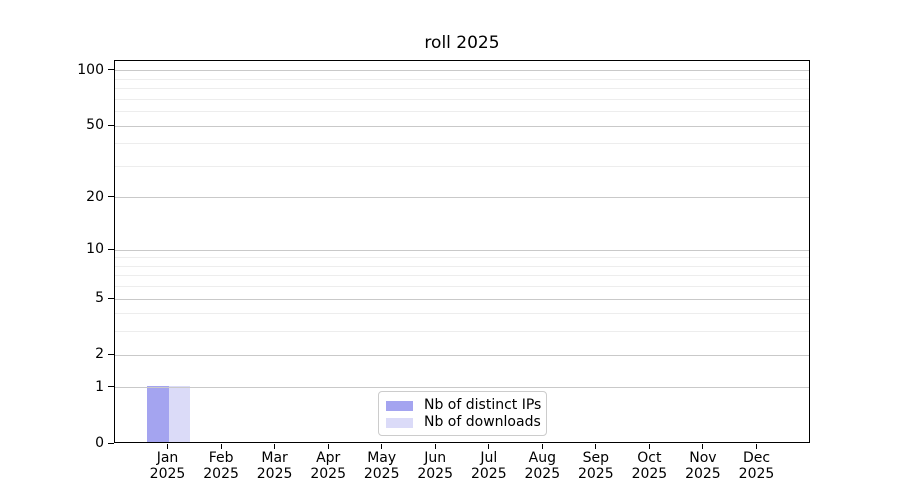 The width and height of the screenshot is (900, 500). I want to click on y-tick-label-10: 10, so click(95, 249).